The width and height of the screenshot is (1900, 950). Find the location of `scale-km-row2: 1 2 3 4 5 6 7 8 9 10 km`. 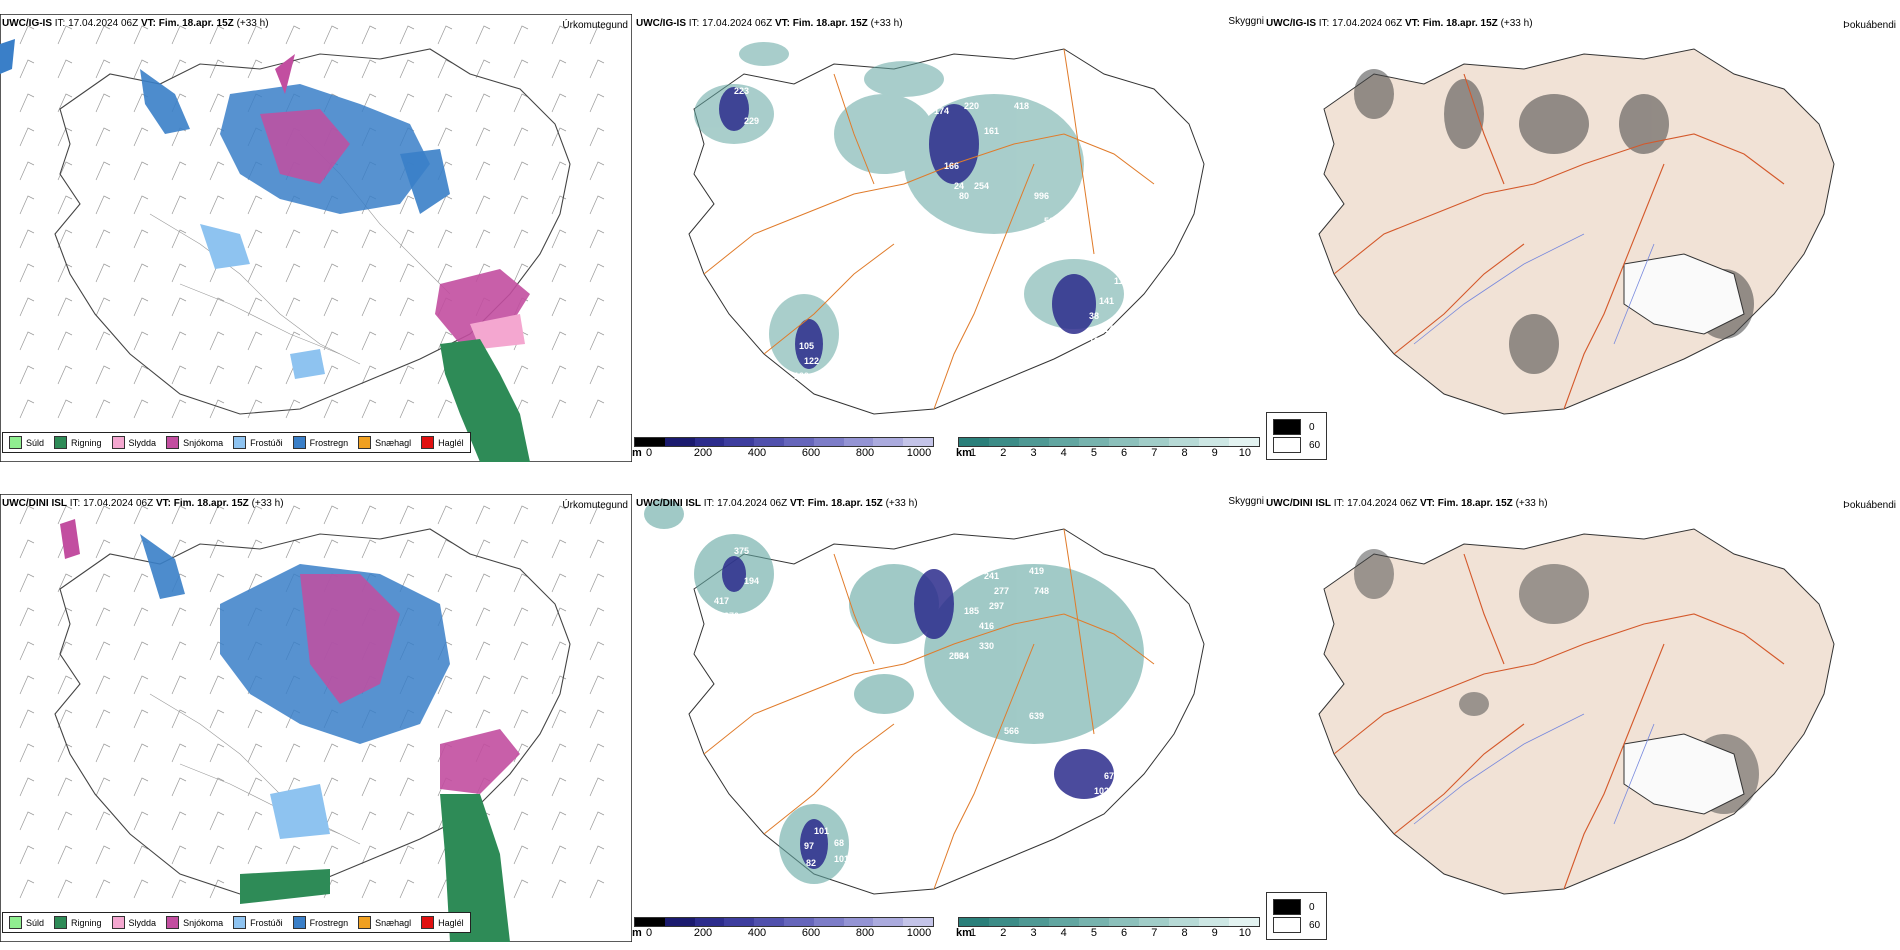

scale-km-row2: 1 2 3 4 5 6 7 8 9 10 km is located at coordinates (1108, 928).